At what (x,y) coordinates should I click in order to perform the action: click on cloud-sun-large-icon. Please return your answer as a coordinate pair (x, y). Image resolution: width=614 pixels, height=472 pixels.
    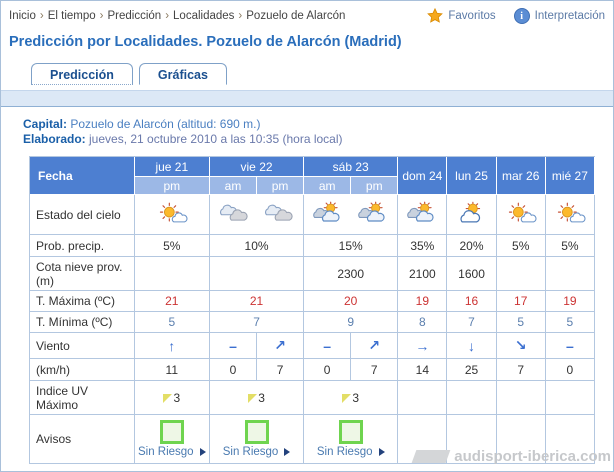
    Looking at the image, I should click on (472, 213).